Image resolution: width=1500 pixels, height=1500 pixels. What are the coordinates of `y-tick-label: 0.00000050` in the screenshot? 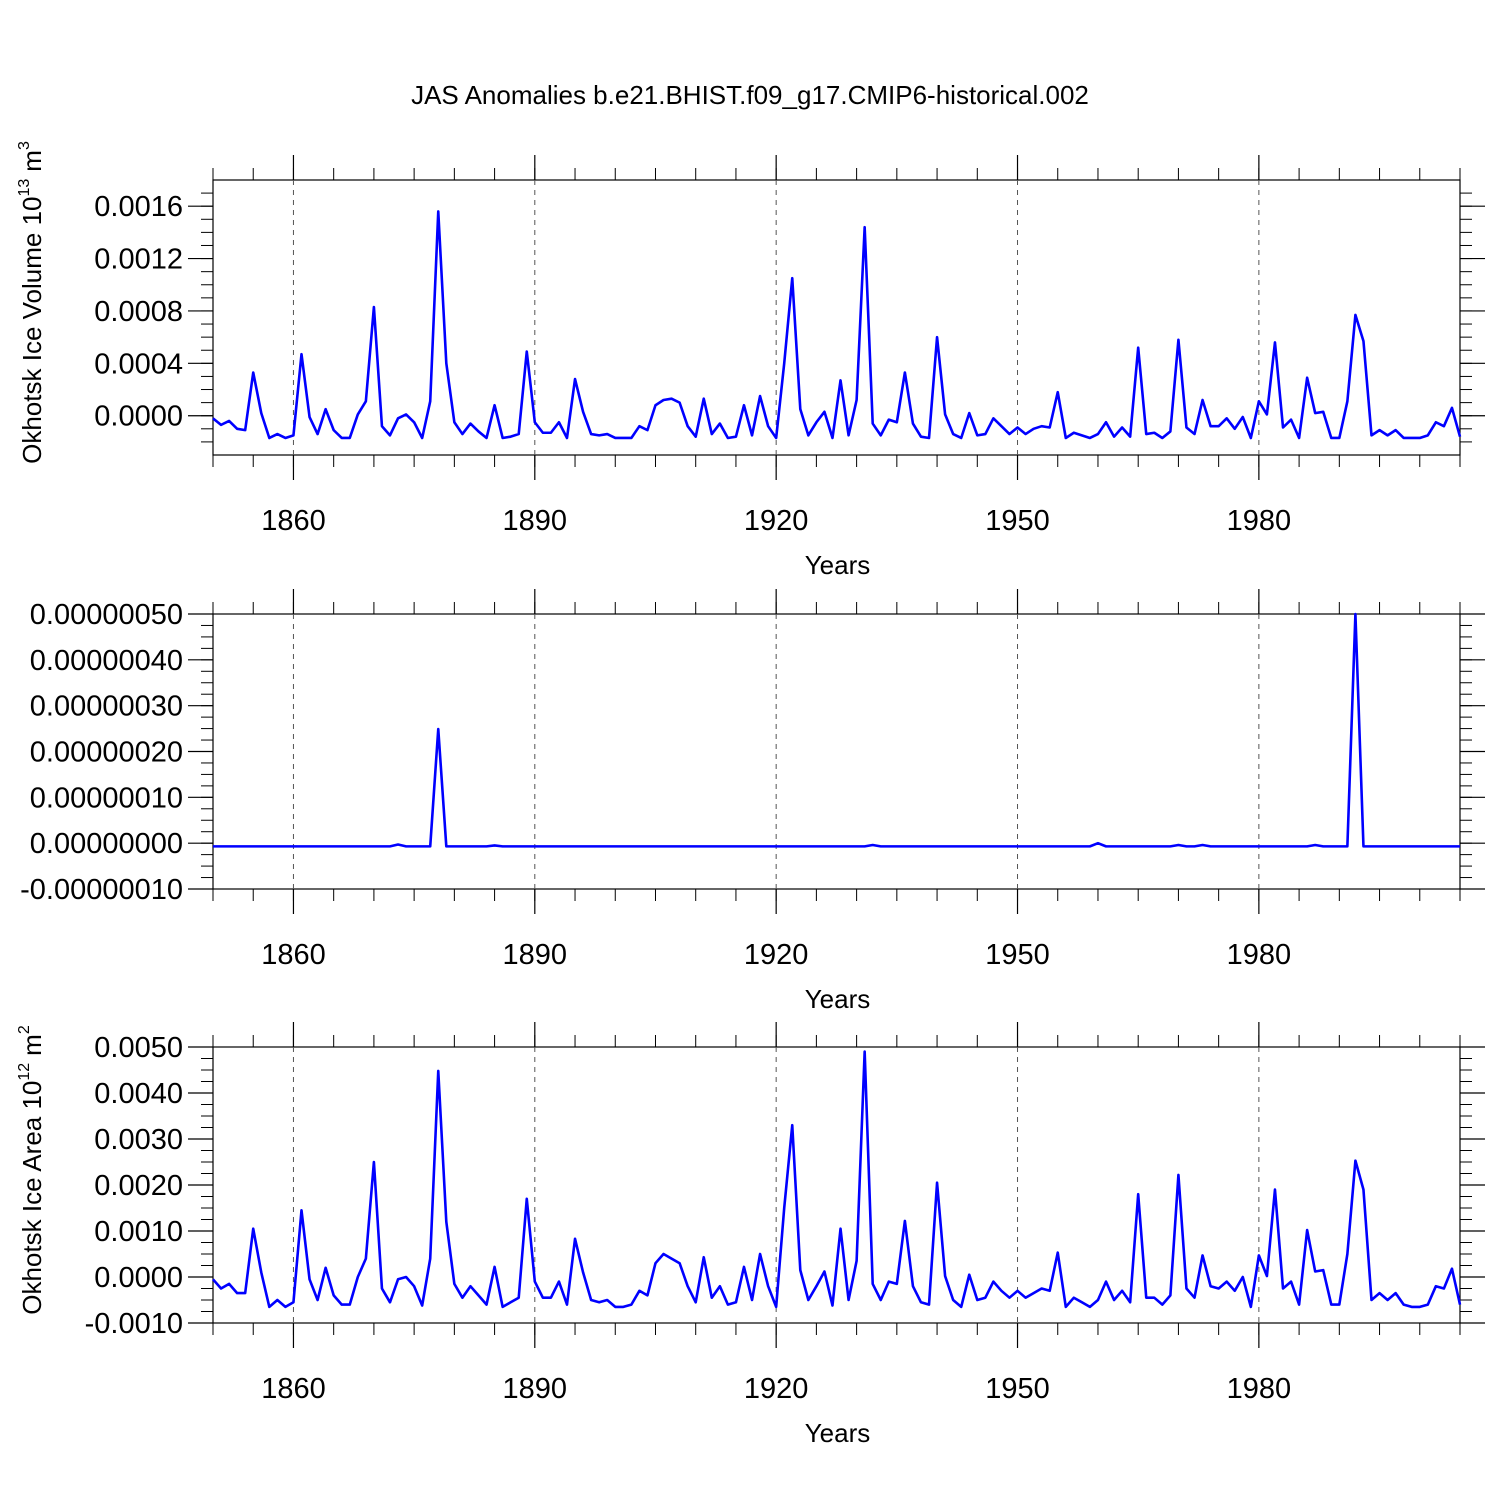 It's located at (106, 615).